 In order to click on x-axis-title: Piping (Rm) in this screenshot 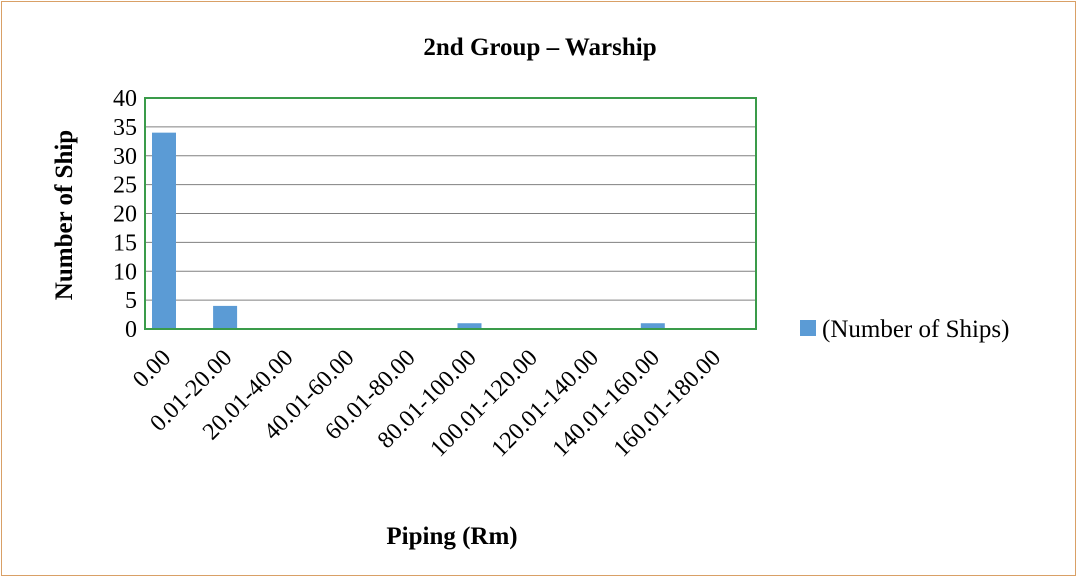, I will do `click(451, 536)`.